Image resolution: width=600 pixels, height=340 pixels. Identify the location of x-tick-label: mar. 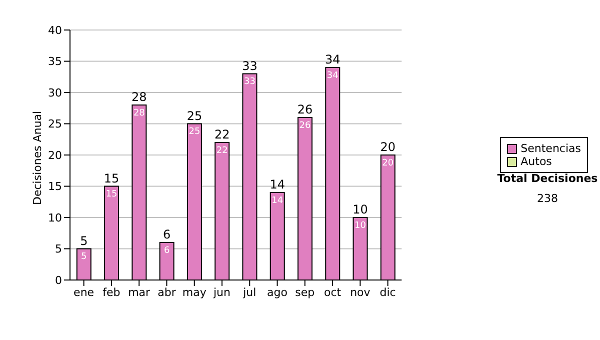
(139, 292).